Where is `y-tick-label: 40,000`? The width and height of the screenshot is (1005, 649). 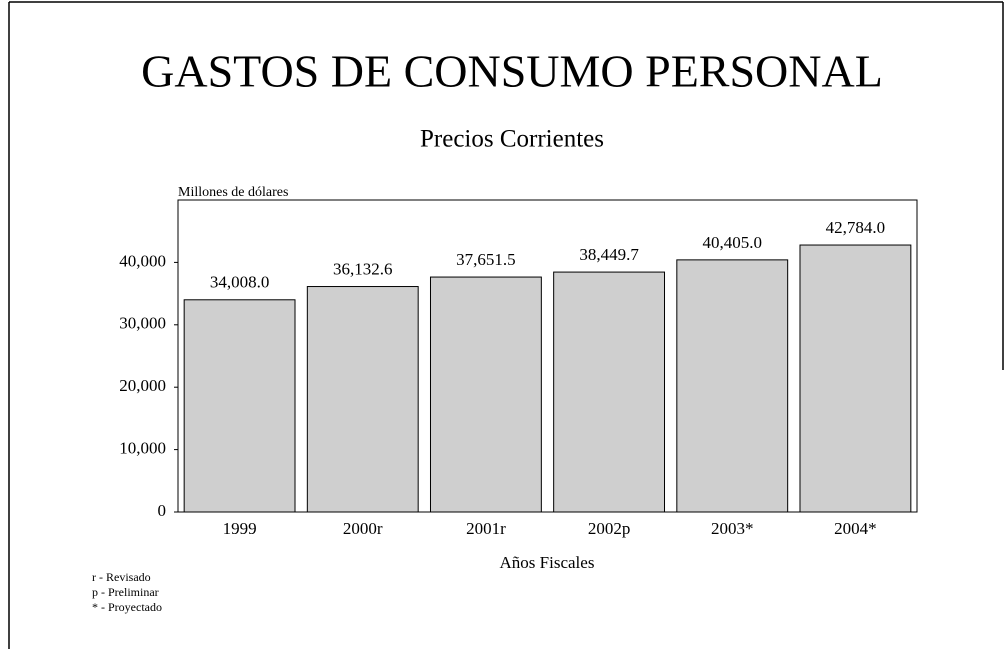
y-tick-label: 40,000 is located at coordinates (142, 260).